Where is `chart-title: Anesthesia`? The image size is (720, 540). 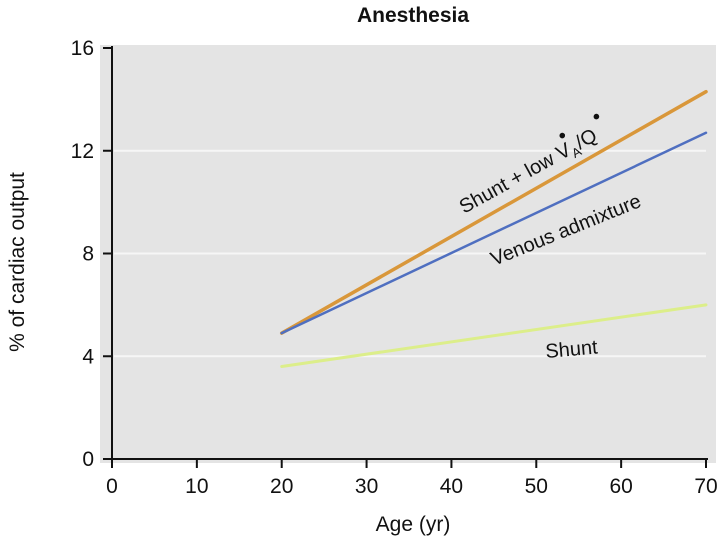 chart-title: Anesthesia is located at coordinates (413, 15).